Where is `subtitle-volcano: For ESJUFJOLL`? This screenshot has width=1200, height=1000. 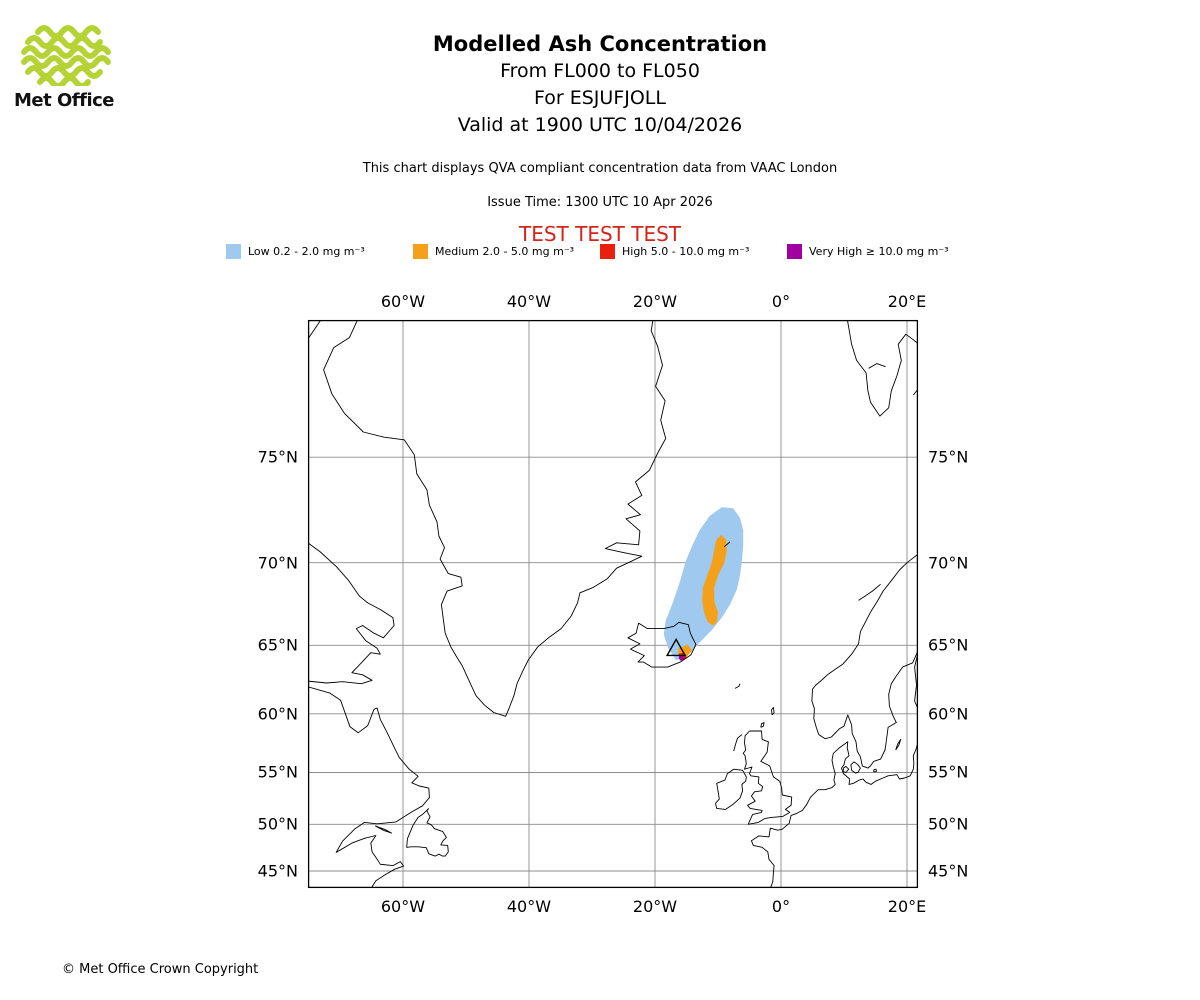
subtitle-volcano: For ESJUFJOLL is located at coordinates (600, 98).